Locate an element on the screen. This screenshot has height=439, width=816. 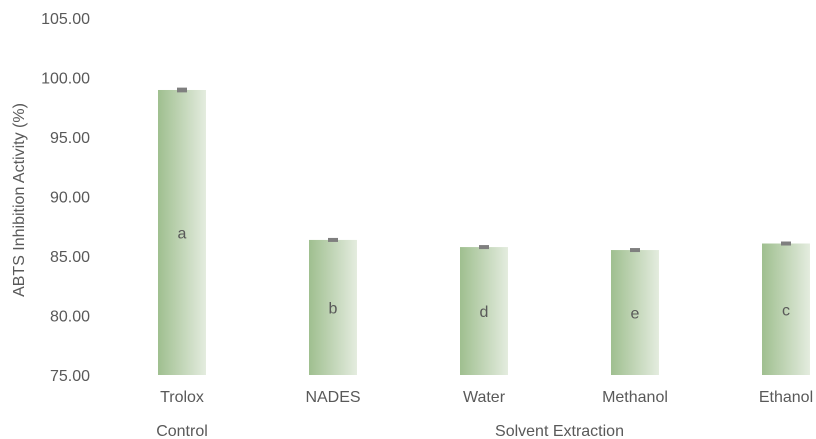
y-axis-title: ABTS Inhibition Activity (%) is located at coordinates (19, 200).